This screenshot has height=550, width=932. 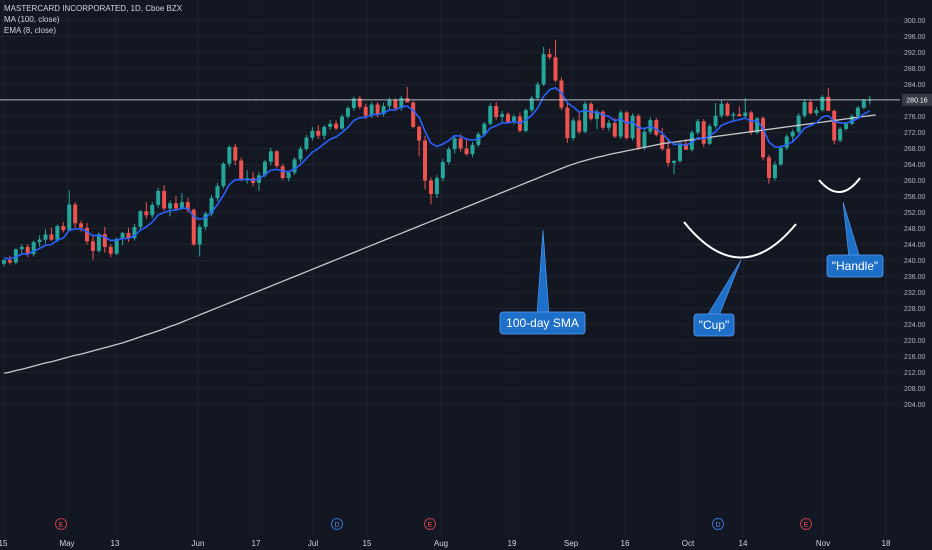 I want to click on sma-callout, so click(x=542, y=323).